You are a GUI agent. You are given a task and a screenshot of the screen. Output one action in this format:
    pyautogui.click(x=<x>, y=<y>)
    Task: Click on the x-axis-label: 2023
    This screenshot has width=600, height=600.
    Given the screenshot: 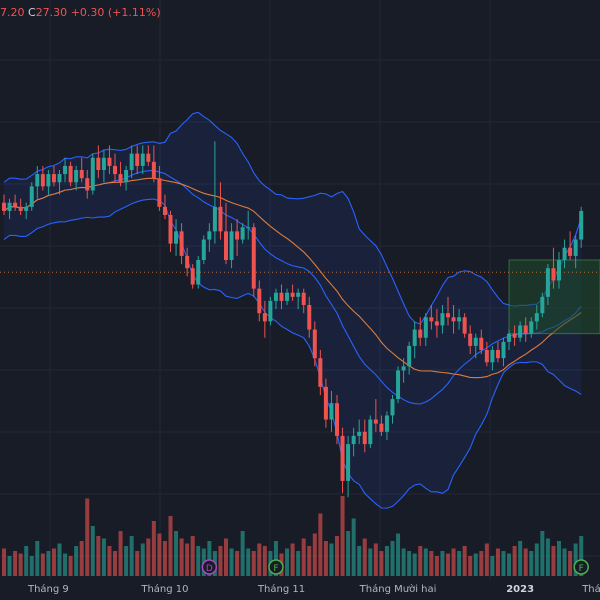 What is the action you would take?
    pyautogui.click(x=520, y=589)
    